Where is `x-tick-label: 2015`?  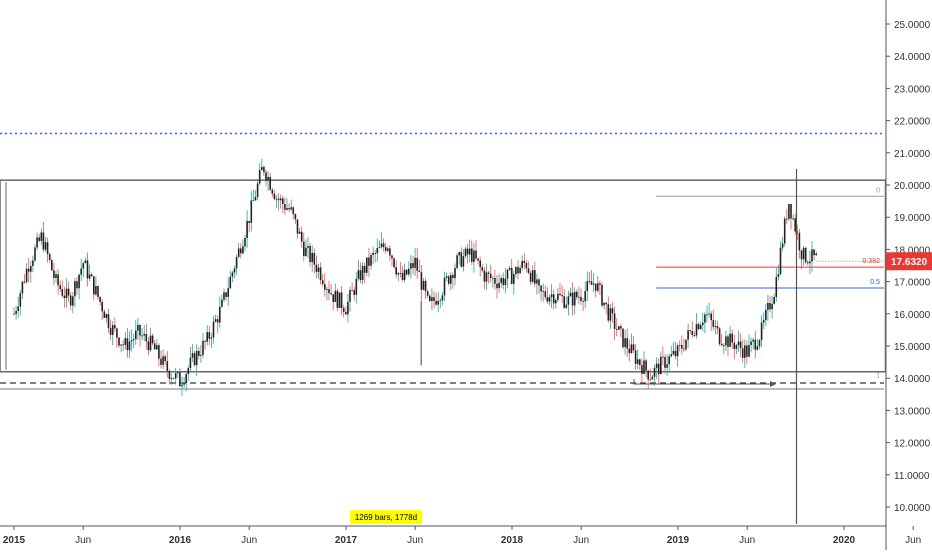 x-tick-label: 2015 is located at coordinates (14, 540).